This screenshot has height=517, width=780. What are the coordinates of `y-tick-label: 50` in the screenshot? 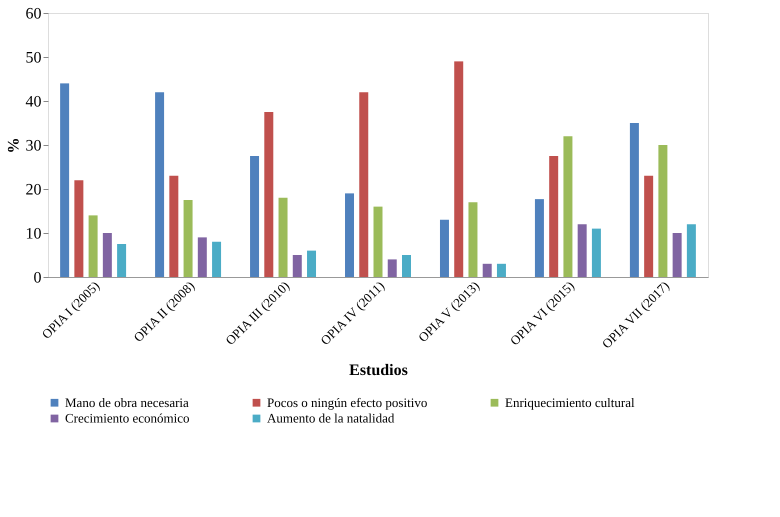 It's located at (34, 58).